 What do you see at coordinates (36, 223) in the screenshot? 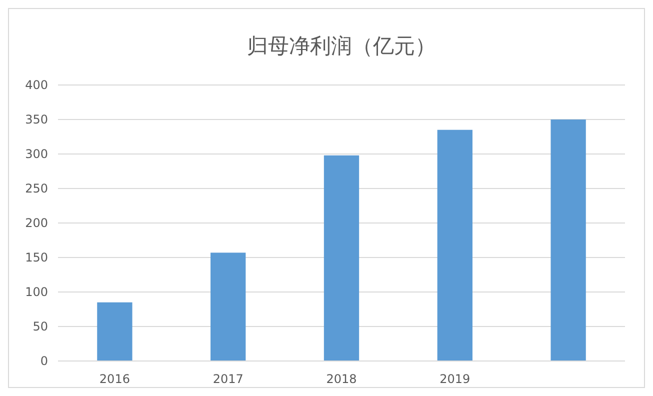
I see `y-tick-label: 200` at bounding box center [36, 223].